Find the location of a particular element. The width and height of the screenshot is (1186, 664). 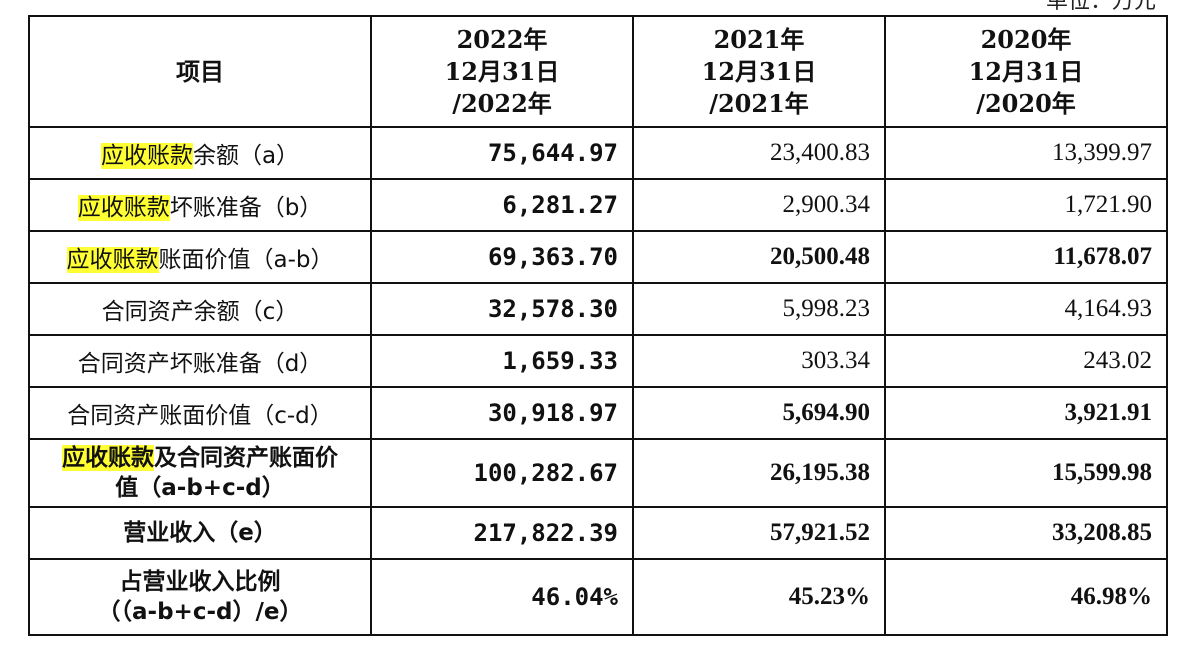

value-2021: 303.34 is located at coordinates (759, 361).